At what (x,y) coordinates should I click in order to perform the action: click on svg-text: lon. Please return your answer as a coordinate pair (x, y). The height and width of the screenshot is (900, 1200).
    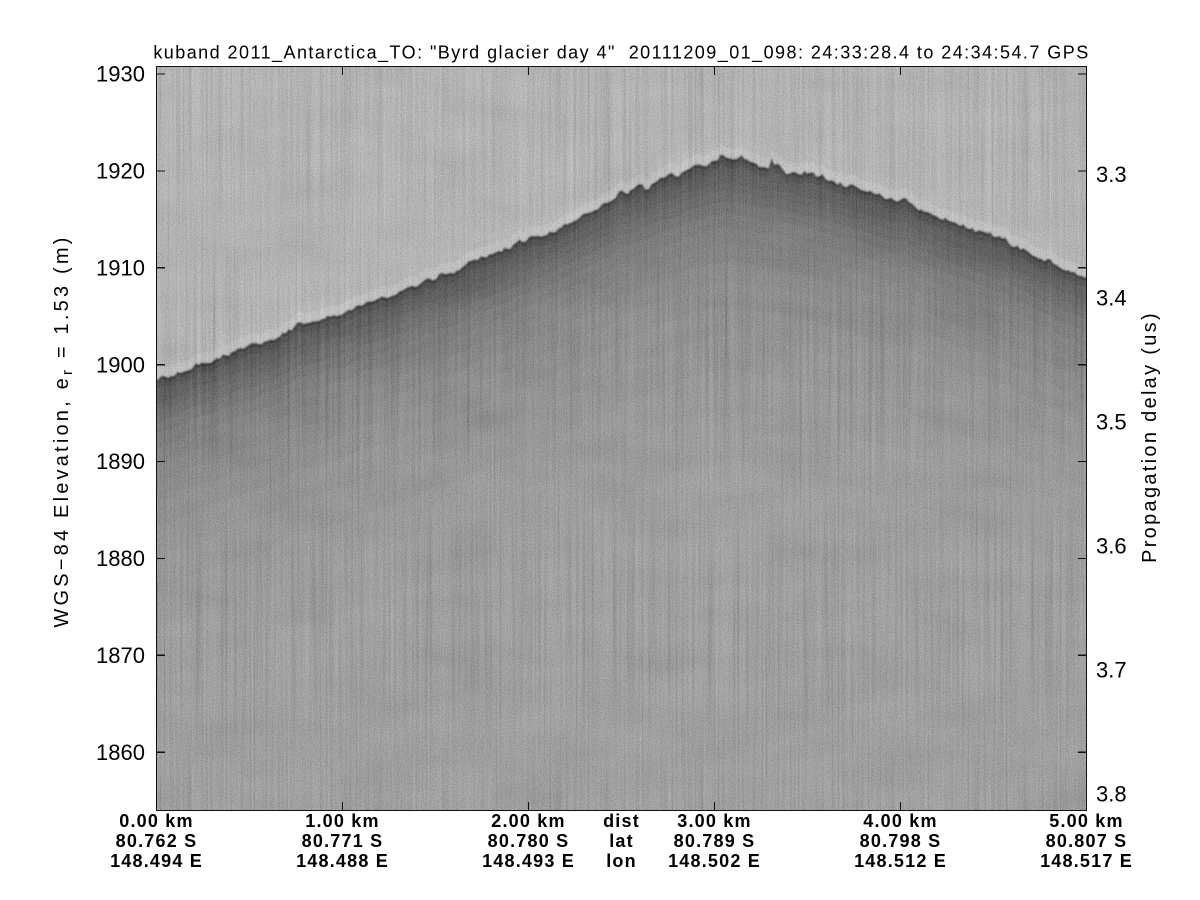
    Looking at the image, I should click on (621, 861).